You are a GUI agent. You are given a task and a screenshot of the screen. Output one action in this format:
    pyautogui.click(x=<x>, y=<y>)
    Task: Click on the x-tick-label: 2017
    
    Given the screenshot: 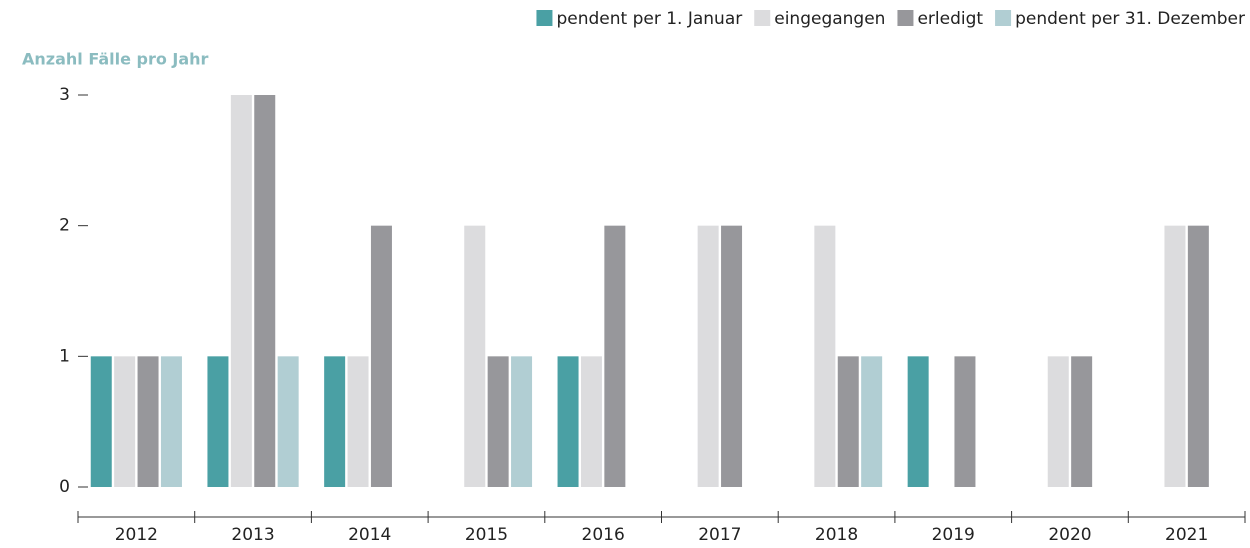 What is the action you would take?
    pyautogui.click(x=719, y=535)
    